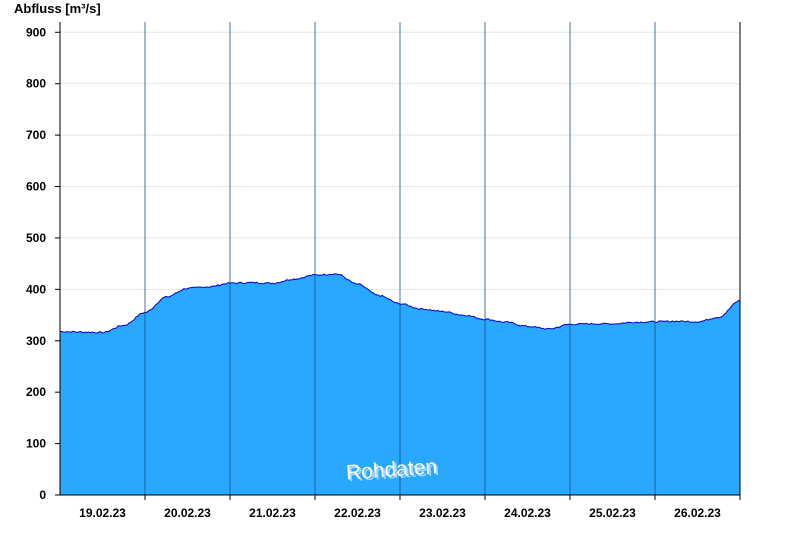 Image resolution: width=800 pixels, height=550 pixels. Describe the element at coordinates (36, 32) in the screenshot. I see `y-tick-label: 900` at that location.